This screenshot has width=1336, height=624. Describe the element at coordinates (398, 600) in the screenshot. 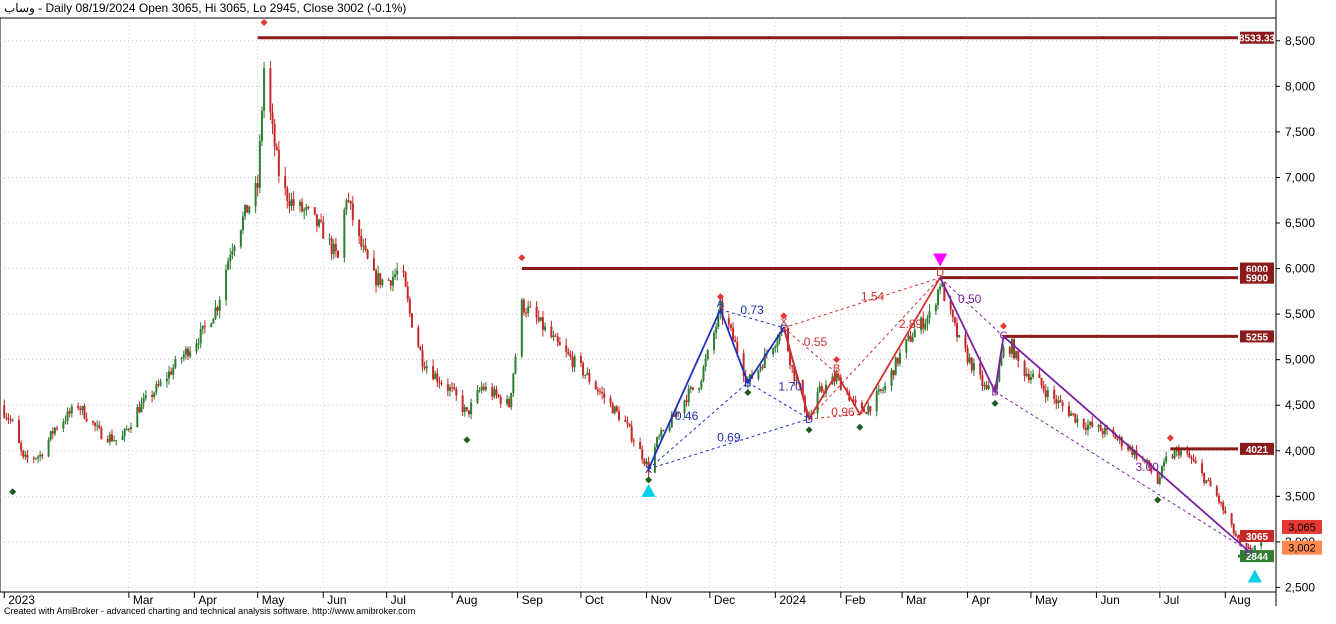

I see `x-tick-label: Jul` at that location.